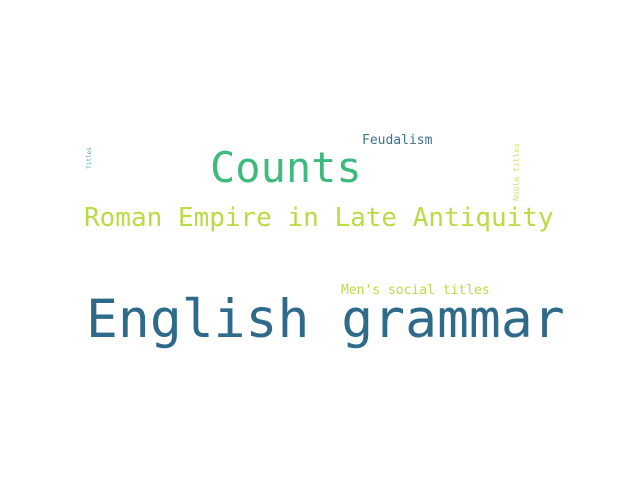  I want to click on word-counts: Counts, so click(286, 167).